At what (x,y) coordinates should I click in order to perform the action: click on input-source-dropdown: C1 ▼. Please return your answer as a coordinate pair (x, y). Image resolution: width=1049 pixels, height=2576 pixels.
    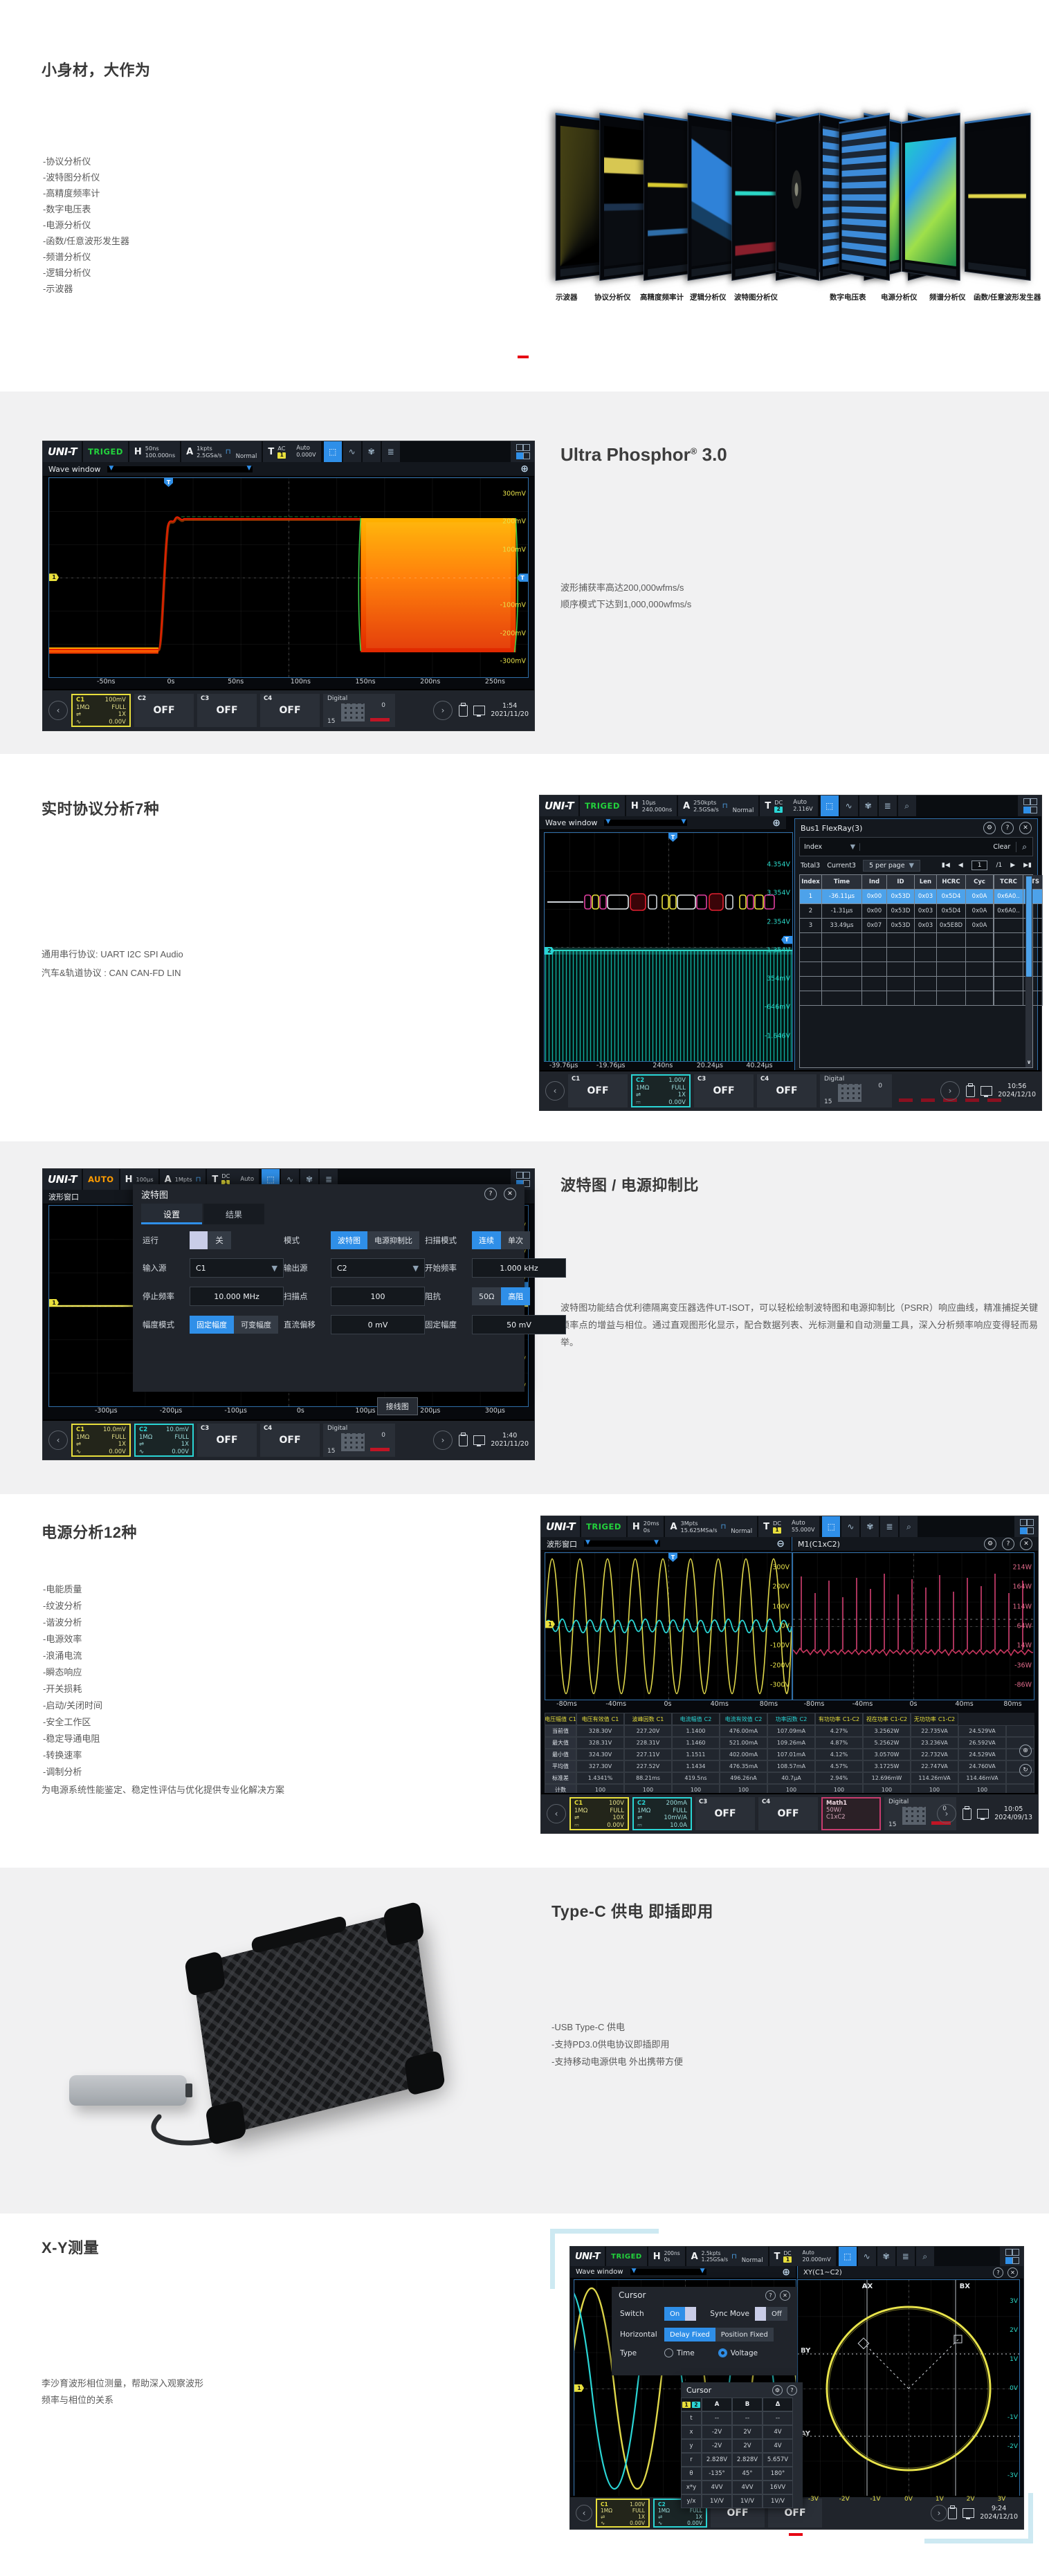
    Looking at the image, I should click on (237, 1268).